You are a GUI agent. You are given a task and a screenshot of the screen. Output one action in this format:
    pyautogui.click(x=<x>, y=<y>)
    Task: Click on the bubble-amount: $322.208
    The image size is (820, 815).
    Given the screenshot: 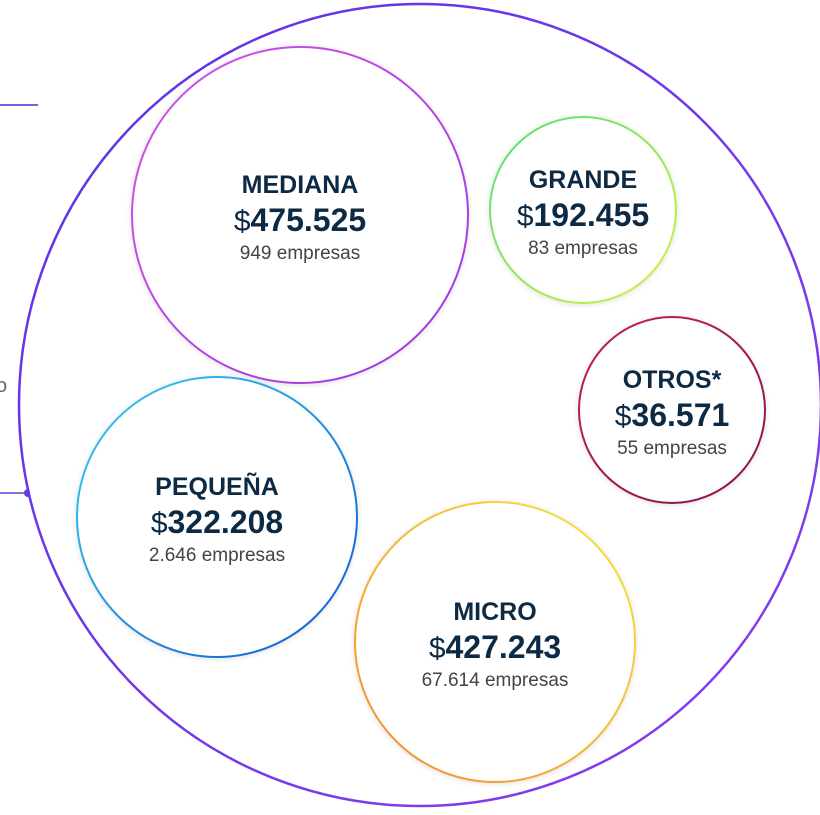 What is the action you would take?
    pyautogui.click(x=217, y=522)
    